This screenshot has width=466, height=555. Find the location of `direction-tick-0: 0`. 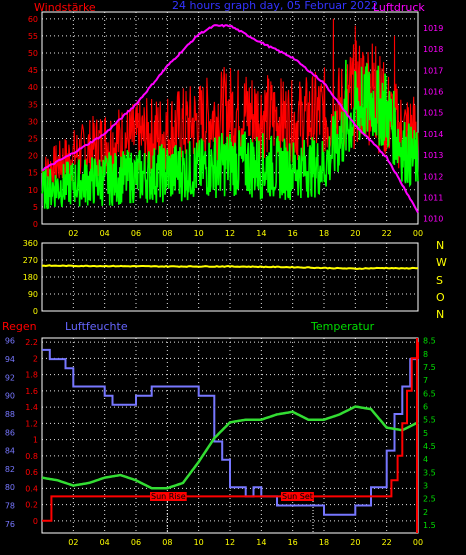

direction-tick-0: 0 is located at coordinates (35, 311).